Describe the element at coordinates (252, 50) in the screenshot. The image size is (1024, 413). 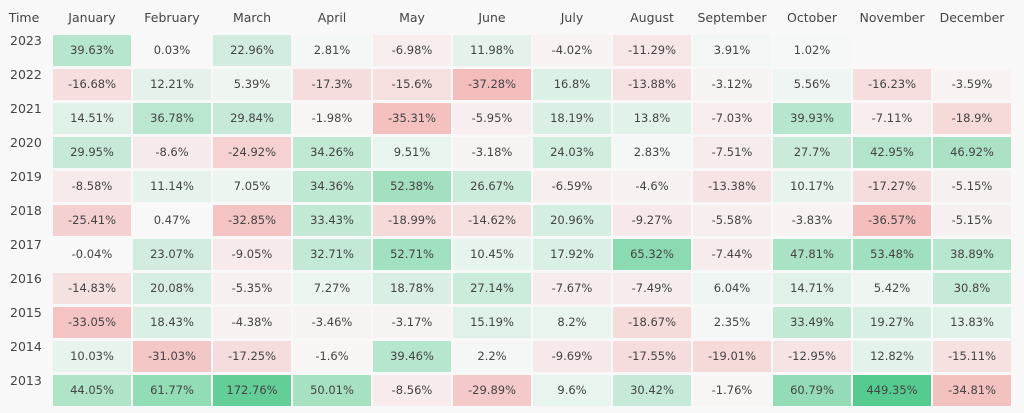
I see `cell-2023-march: 22.96%` at that location.